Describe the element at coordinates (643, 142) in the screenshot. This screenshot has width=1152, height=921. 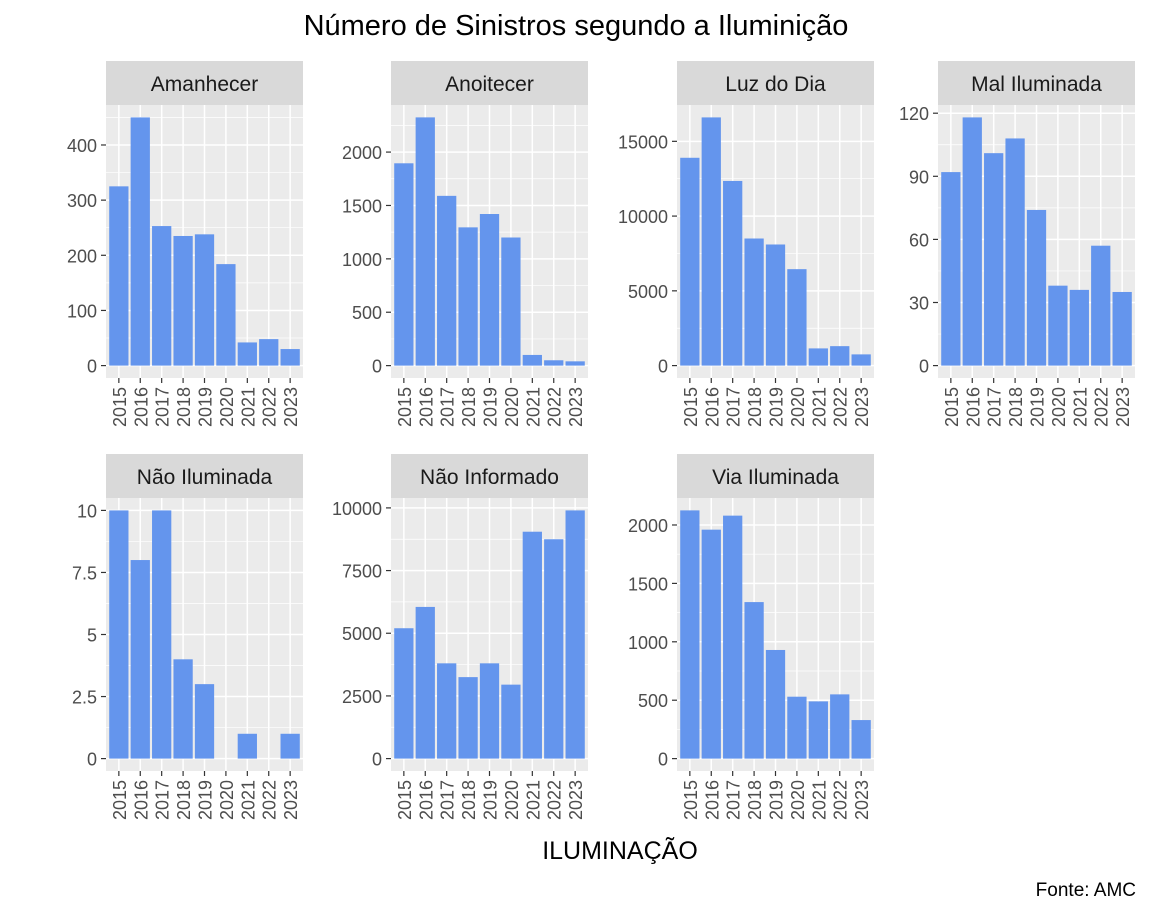
I see `y-tick-label: 15000` at that location.